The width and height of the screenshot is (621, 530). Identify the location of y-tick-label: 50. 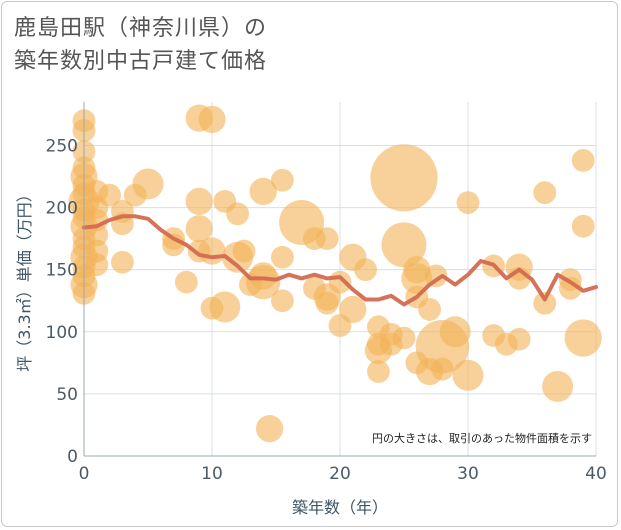
(67, 395).